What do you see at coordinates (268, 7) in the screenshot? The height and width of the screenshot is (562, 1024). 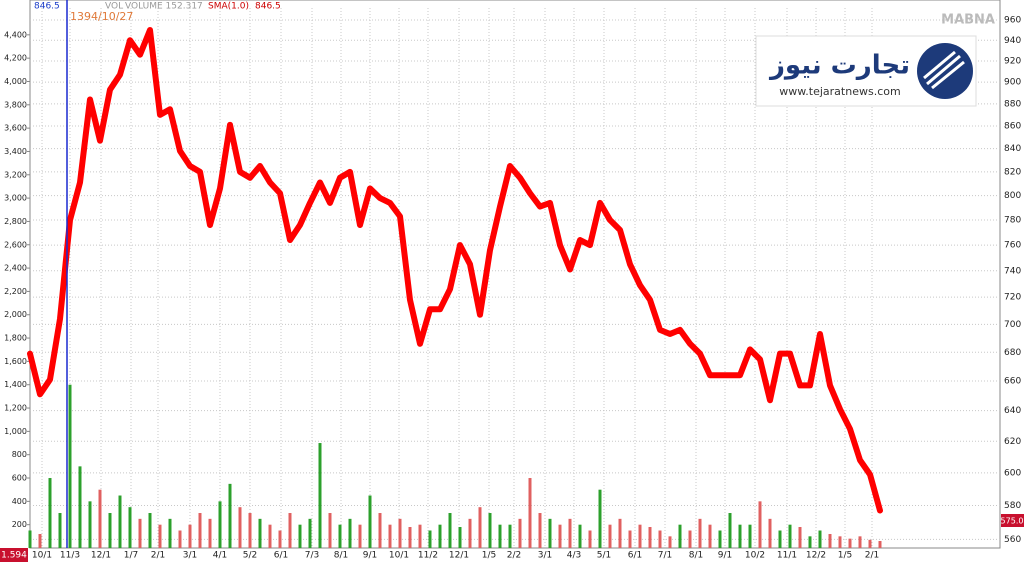 I see `header-sma-value: 846.5` at bounding box center [268, 7].